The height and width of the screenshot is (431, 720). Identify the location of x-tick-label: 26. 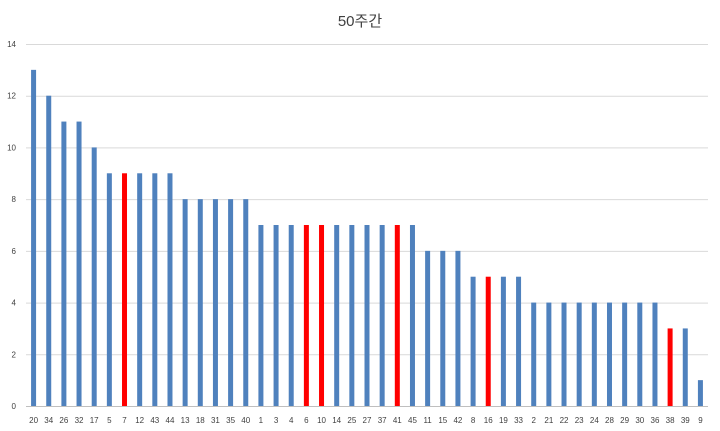
(63, 420).